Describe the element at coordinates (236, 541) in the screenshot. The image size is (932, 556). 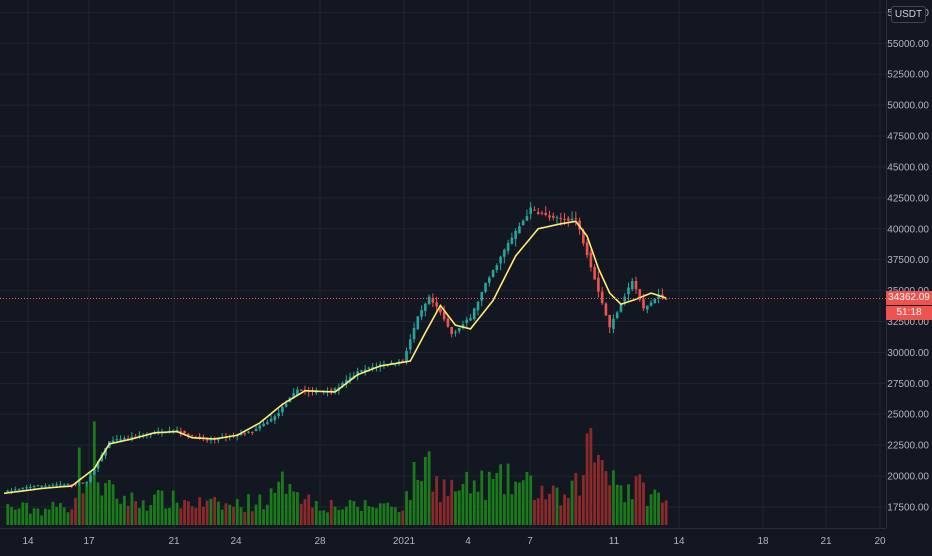
I see `x-tick-label: 24` at that location.